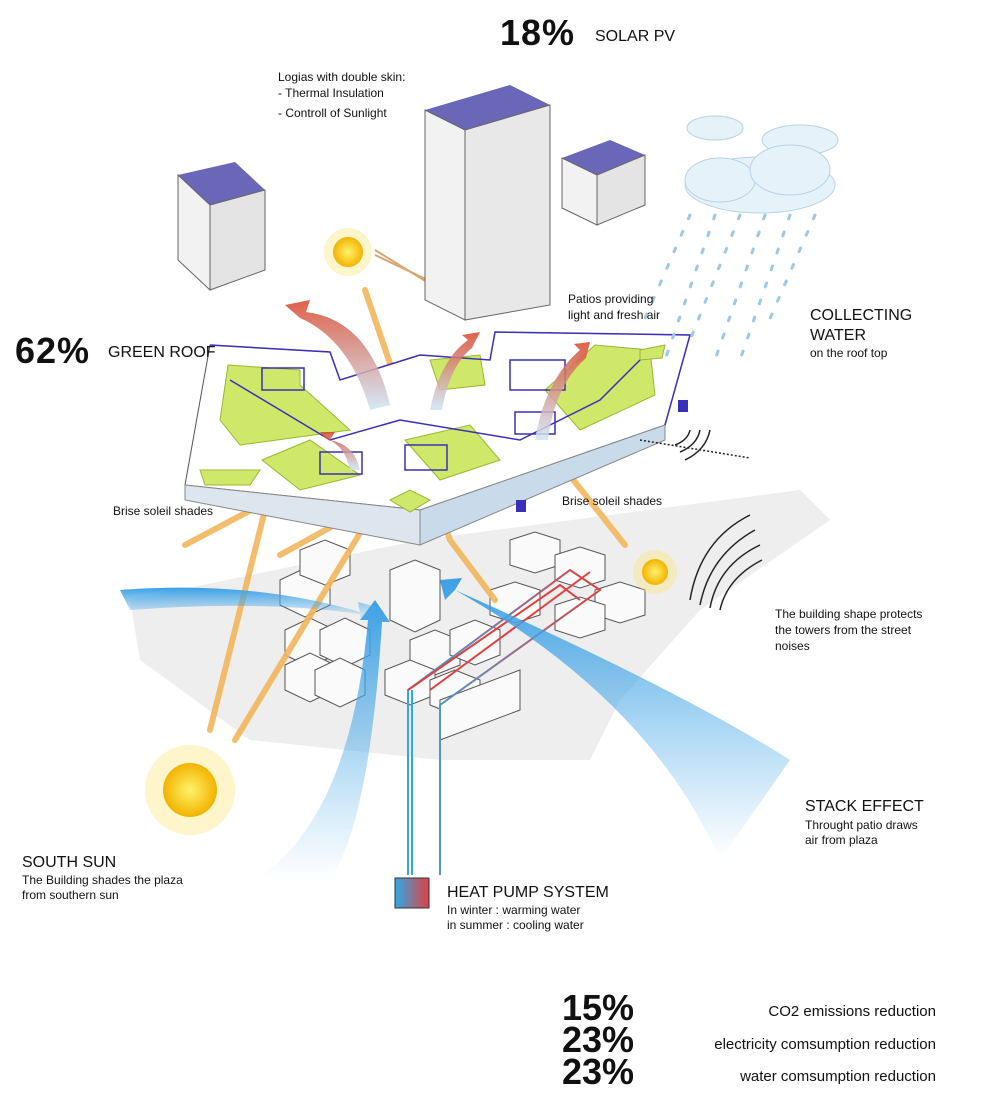  I want to click on noise-text: The building shape protects, so click(849, 614).